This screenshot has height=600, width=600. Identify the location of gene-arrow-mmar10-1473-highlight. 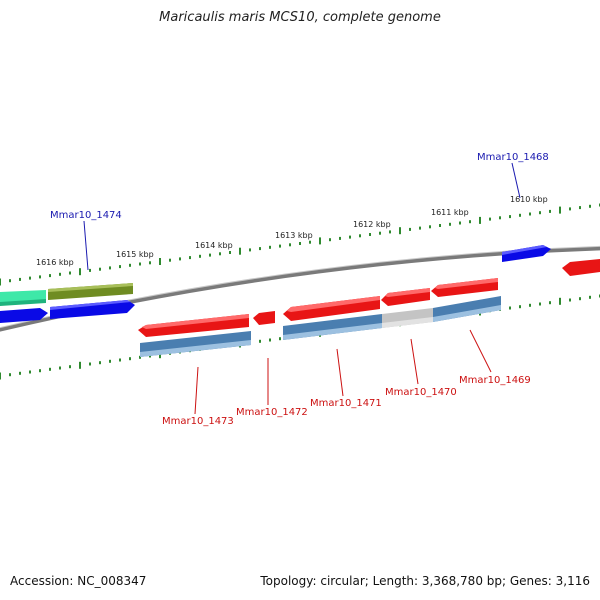
(195, 321).